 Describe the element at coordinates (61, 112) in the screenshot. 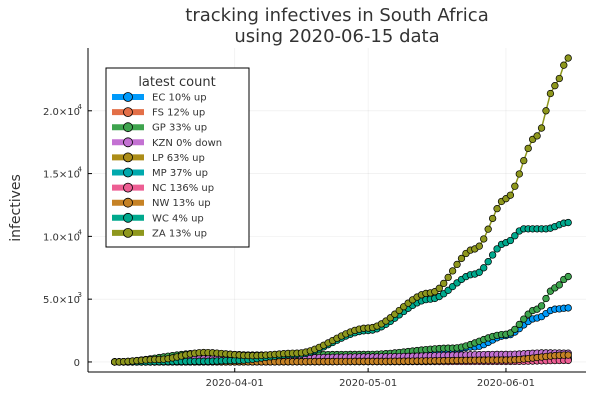

I see `y-tick-label-4: 2.0×10` at that location.